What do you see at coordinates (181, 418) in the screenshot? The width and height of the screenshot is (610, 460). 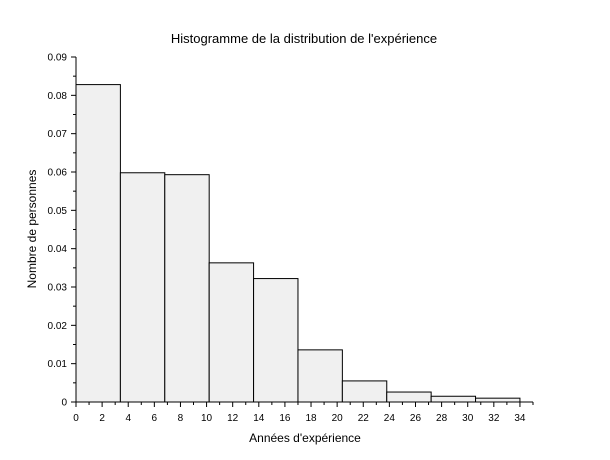 I see `x-tick-label-8: 8` at bounding box center [181, 418].